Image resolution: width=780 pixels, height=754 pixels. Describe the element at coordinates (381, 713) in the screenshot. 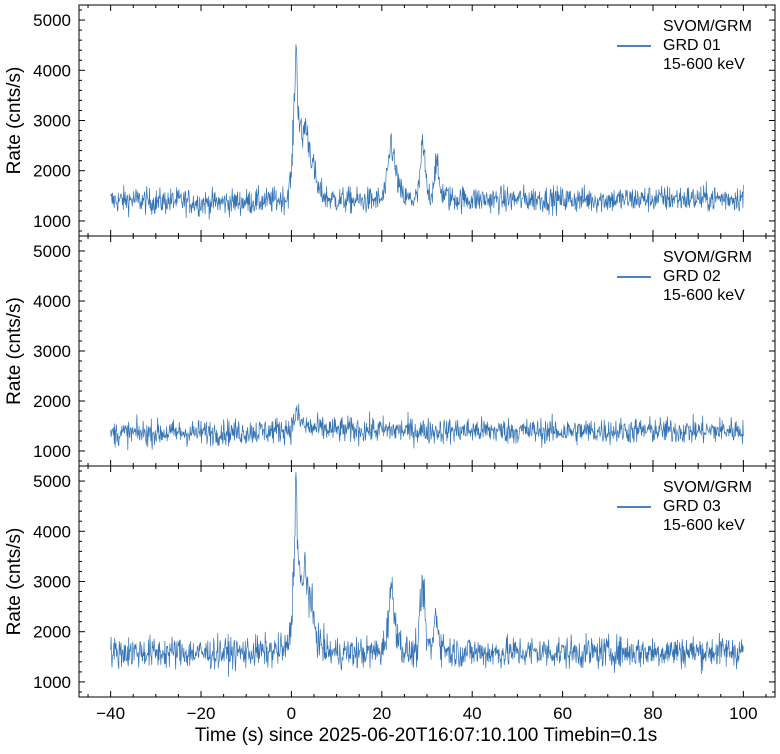

I see `x-tick-label: 20` at that location.